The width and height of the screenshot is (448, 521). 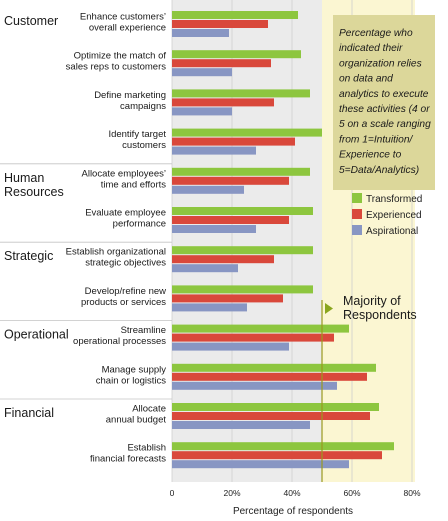 What do you see at coordinates (130, 101) in the screenshot?
I see `category-label: Define marketing campaigns` at bounding box center [130, 101].